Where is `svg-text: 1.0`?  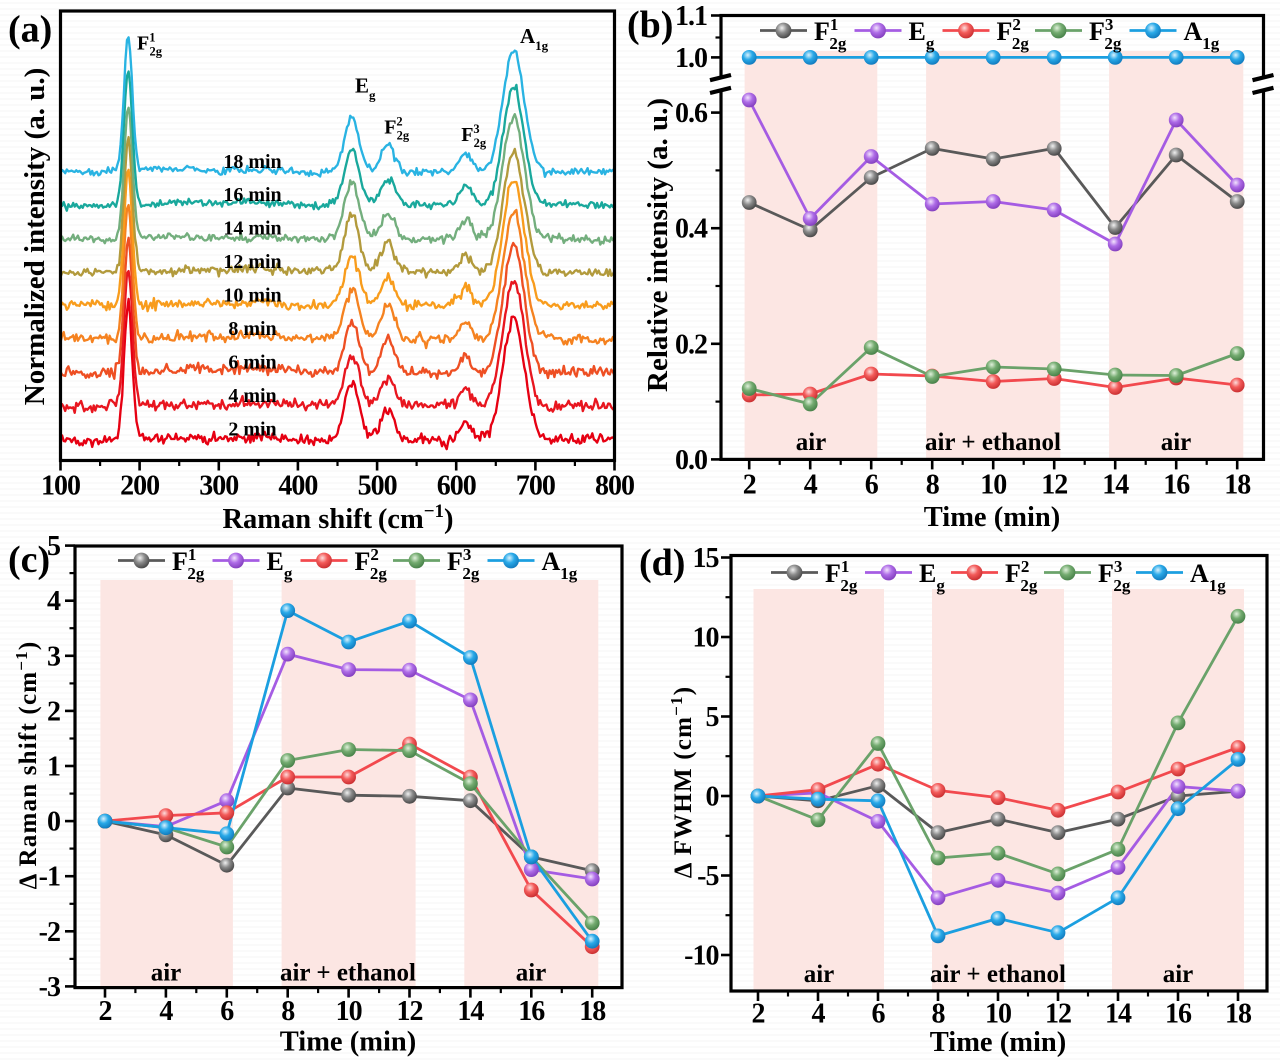 svg-text: 1.0 is located at coordinates (691, 58).